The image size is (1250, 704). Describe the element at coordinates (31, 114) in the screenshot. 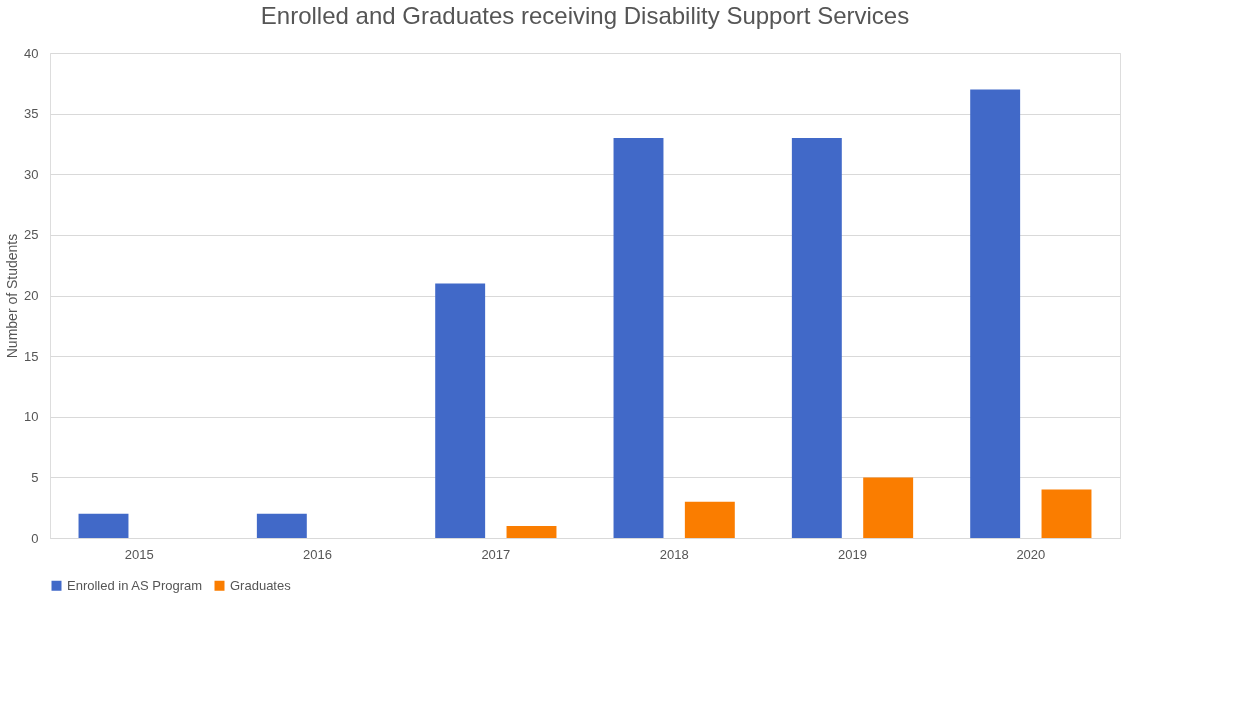

I see `y-tick-label: 35` at that location.